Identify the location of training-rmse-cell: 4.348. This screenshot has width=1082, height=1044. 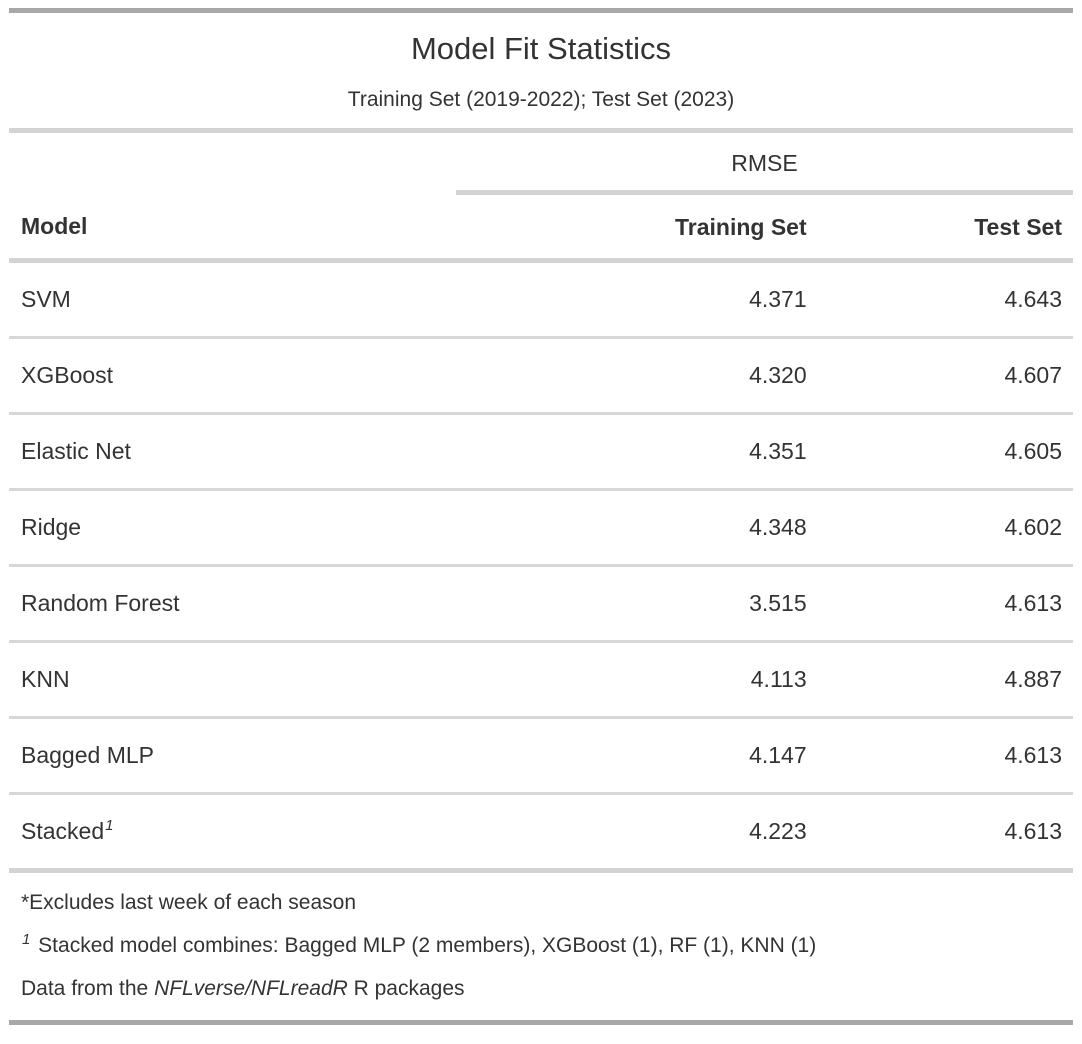
(636, 528).